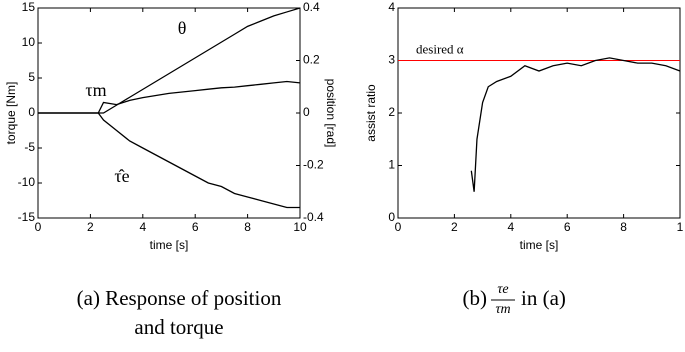 The image size is (685, 352). Describe the element at coordinates (475, 298) in the screenshot. I see `caption: (b)` at that location.